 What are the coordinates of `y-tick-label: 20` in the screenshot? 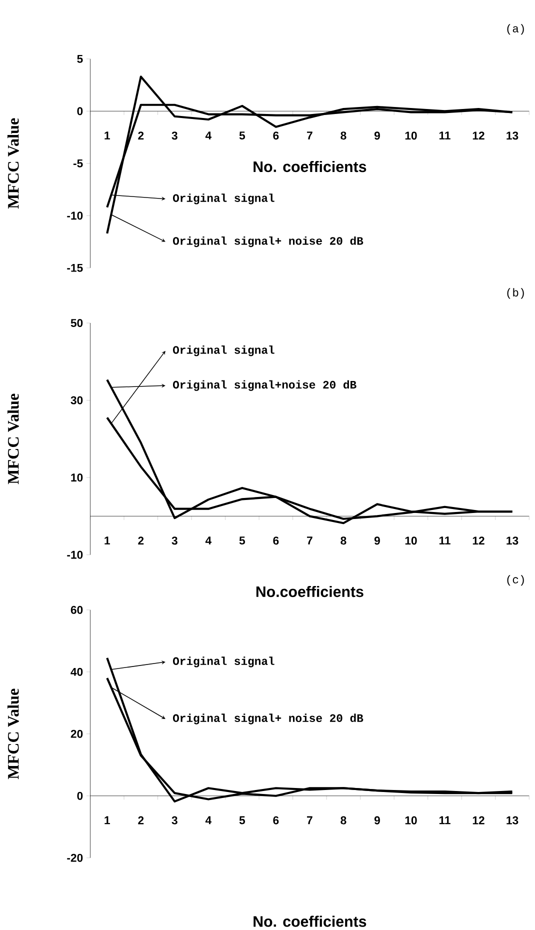 It's located at (76, 734).